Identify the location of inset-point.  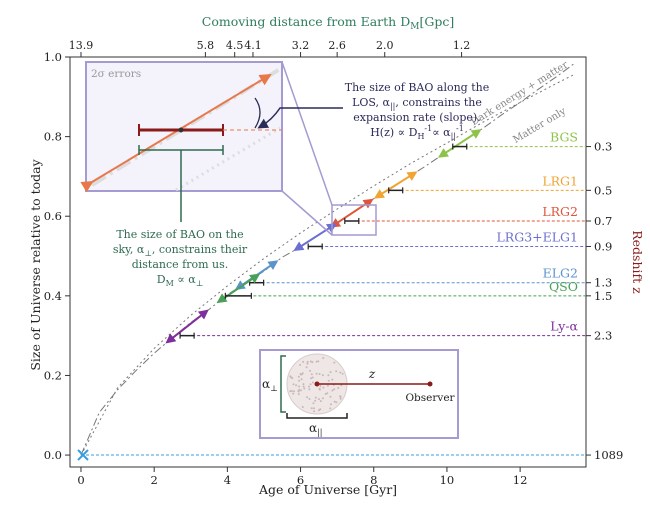
(181, 130).